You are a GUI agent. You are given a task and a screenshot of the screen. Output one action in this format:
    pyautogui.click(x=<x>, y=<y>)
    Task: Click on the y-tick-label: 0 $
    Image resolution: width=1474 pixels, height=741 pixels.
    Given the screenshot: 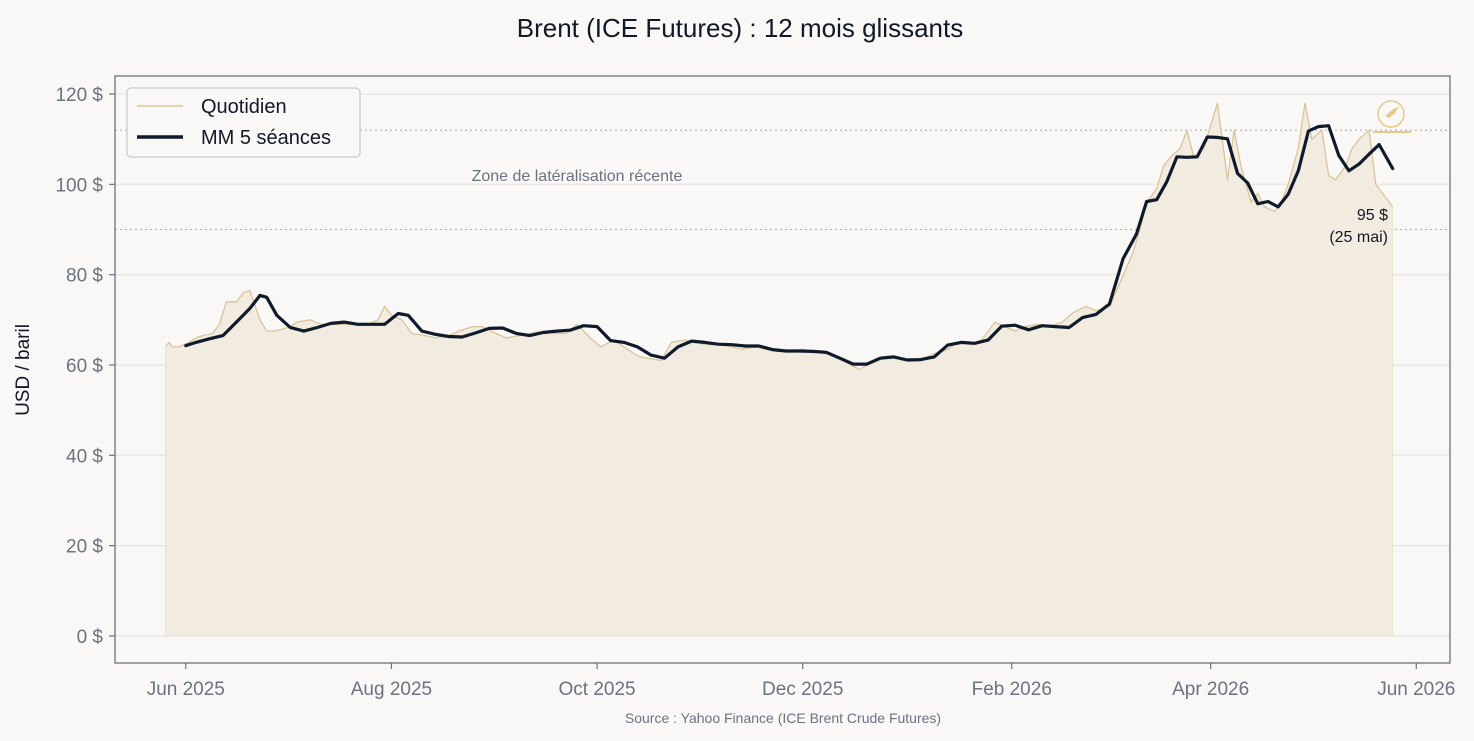 What is the action you would take?
    pyautogui.click(x=90, y=637)
    